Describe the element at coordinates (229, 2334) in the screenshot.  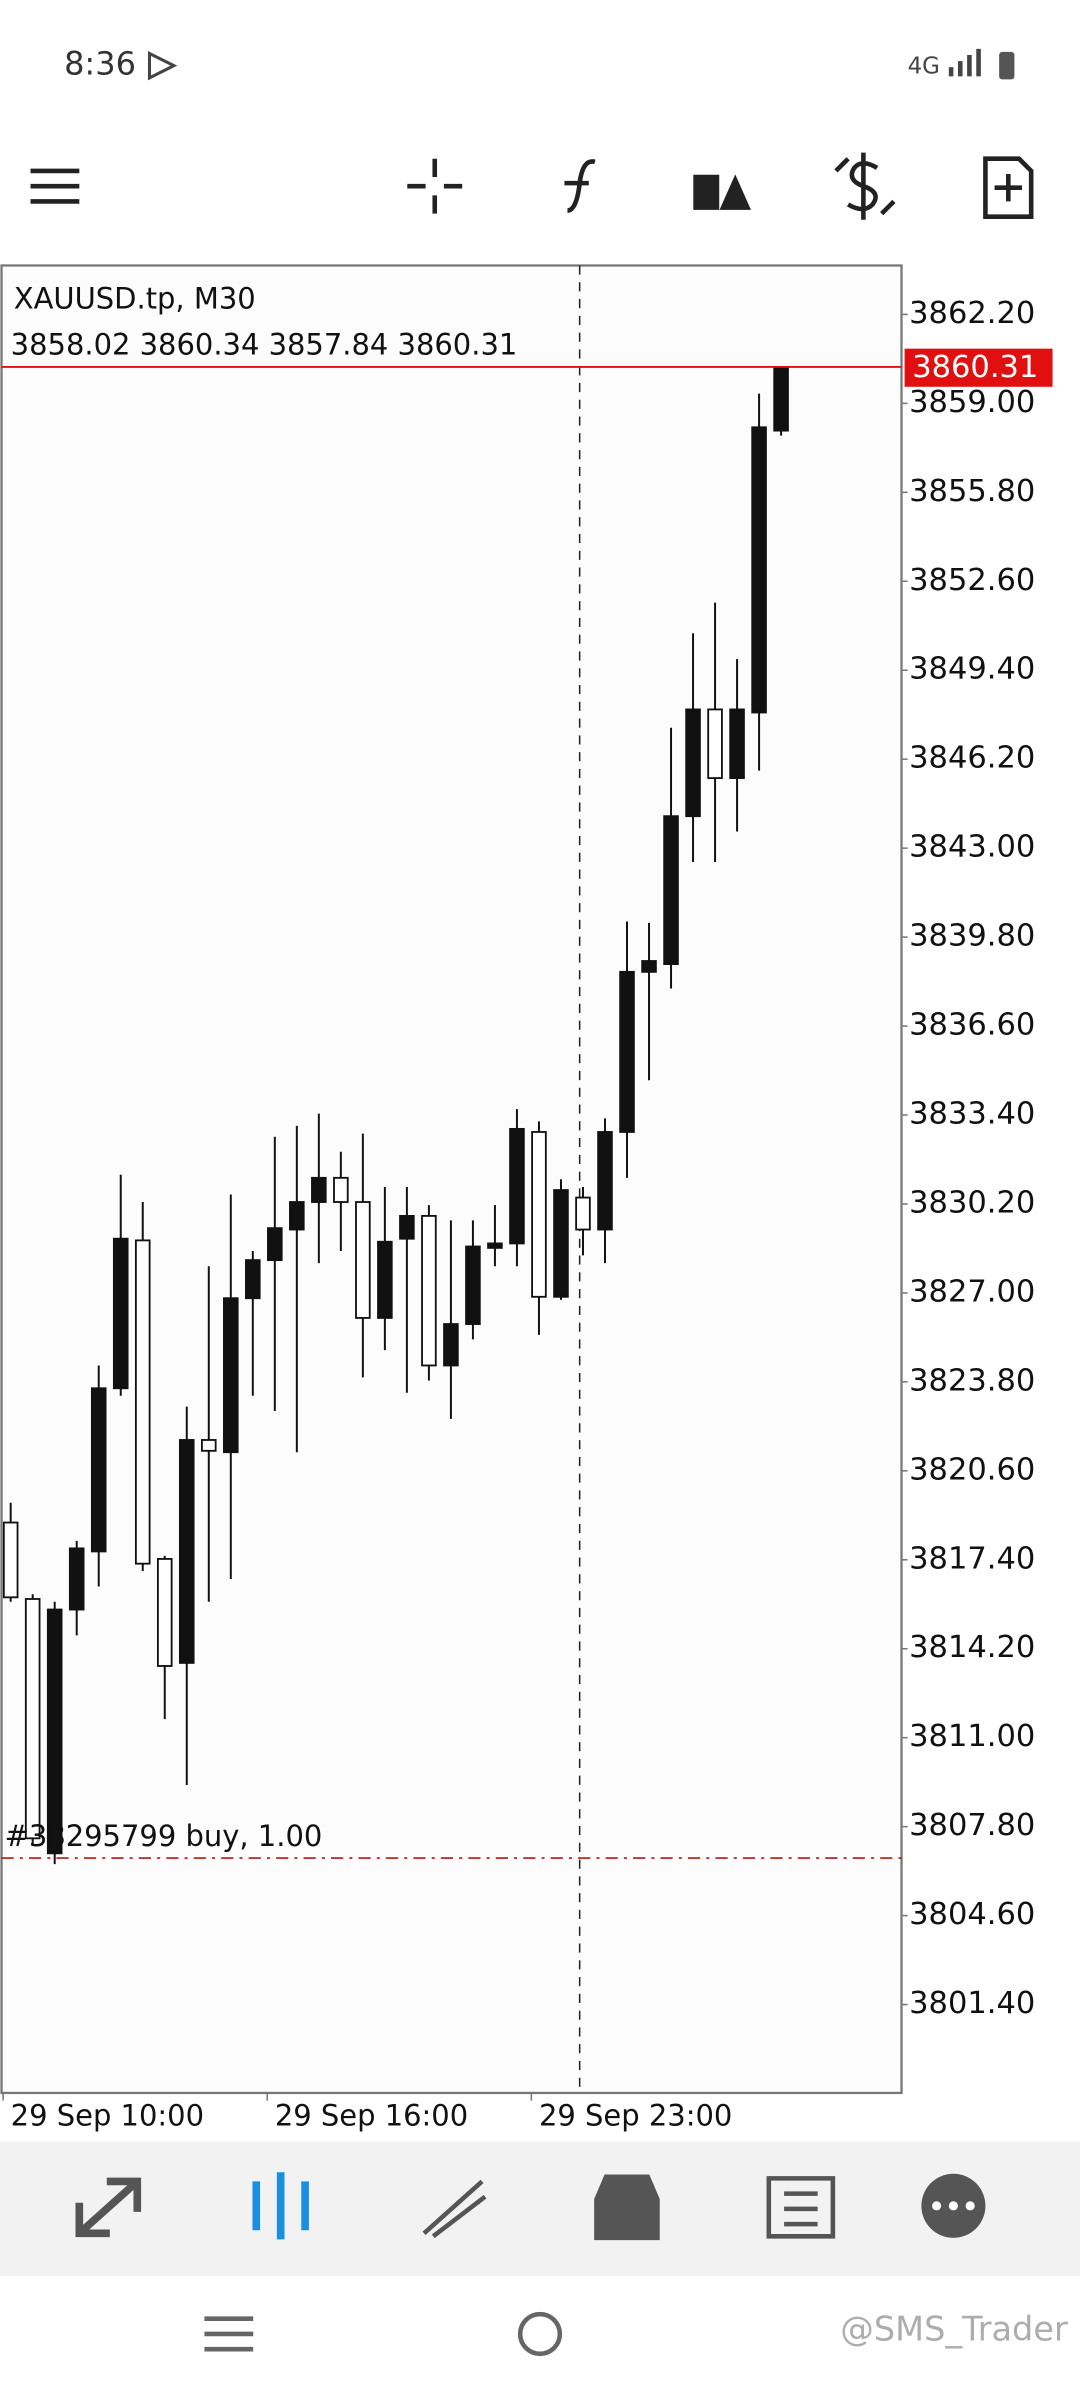
I see `recents-button` at that location.